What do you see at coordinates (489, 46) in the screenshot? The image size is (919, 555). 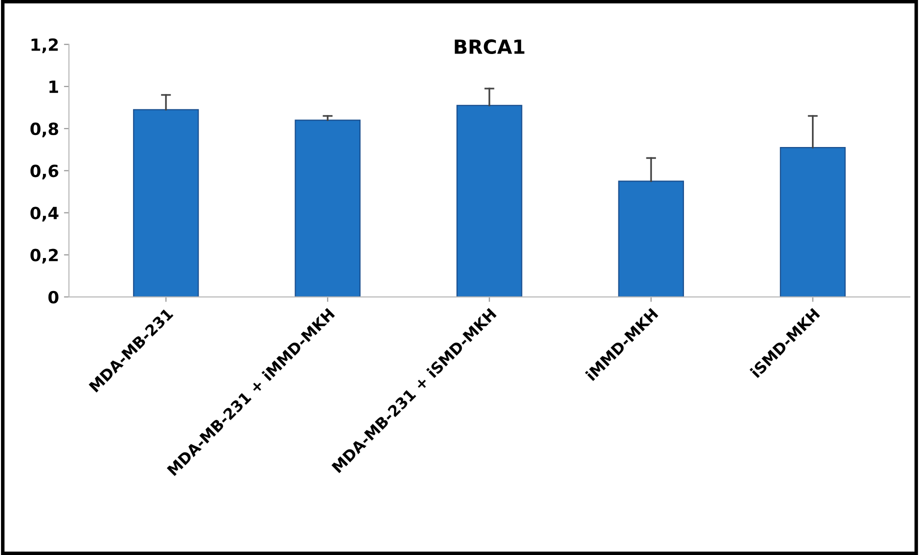 I see `chart-title: BRCA1` at bounding box center [489, 46].